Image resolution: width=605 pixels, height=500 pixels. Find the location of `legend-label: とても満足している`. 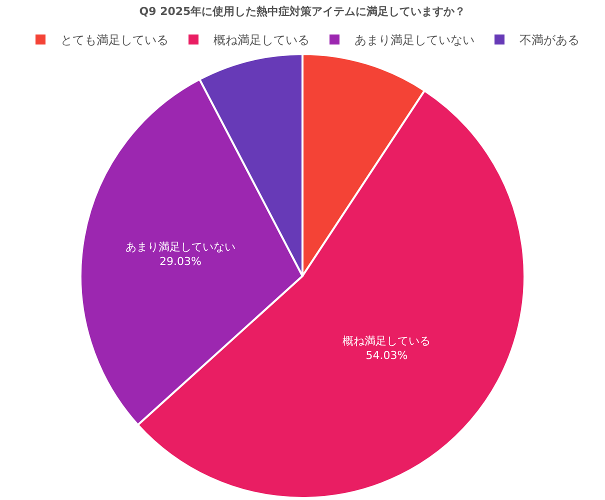

legend-label: とても満足している is located at coordinates (114, 40).